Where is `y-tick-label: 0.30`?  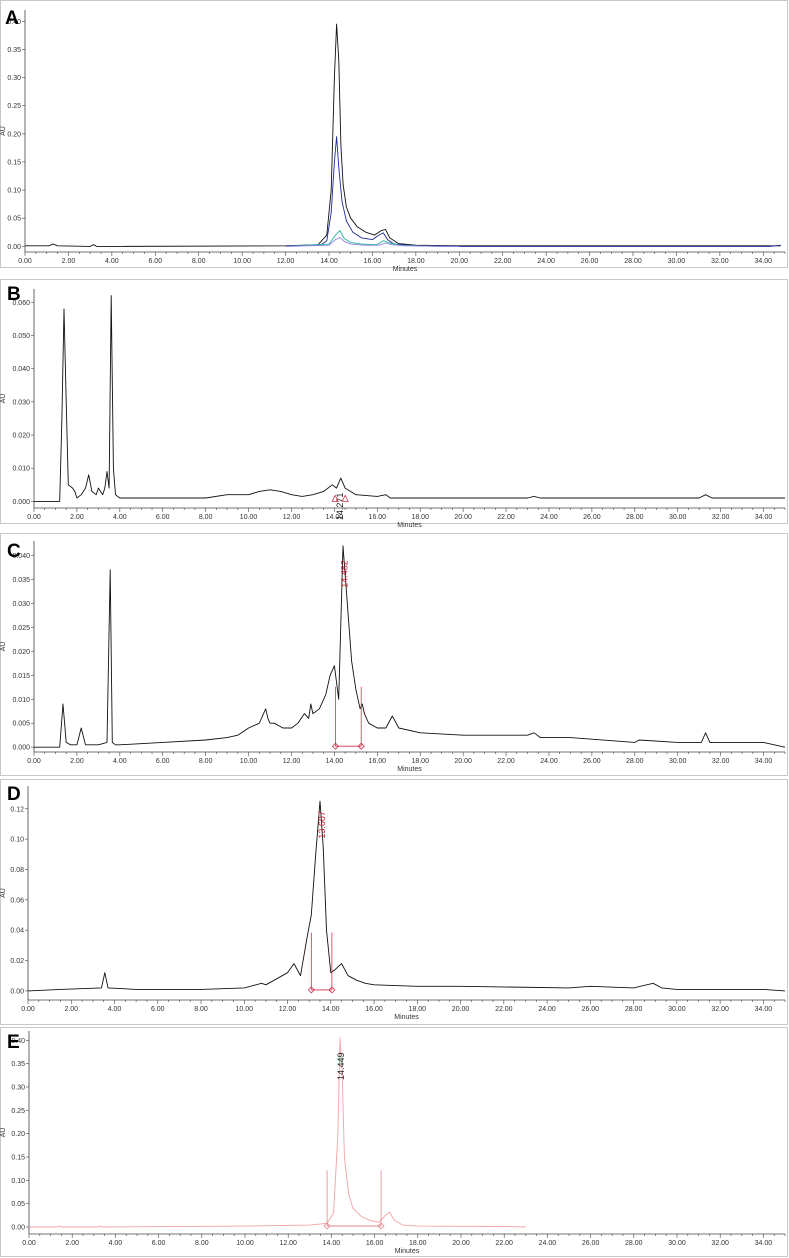 y-tick-label: 0.30 is located at coordinates (18, 1088).